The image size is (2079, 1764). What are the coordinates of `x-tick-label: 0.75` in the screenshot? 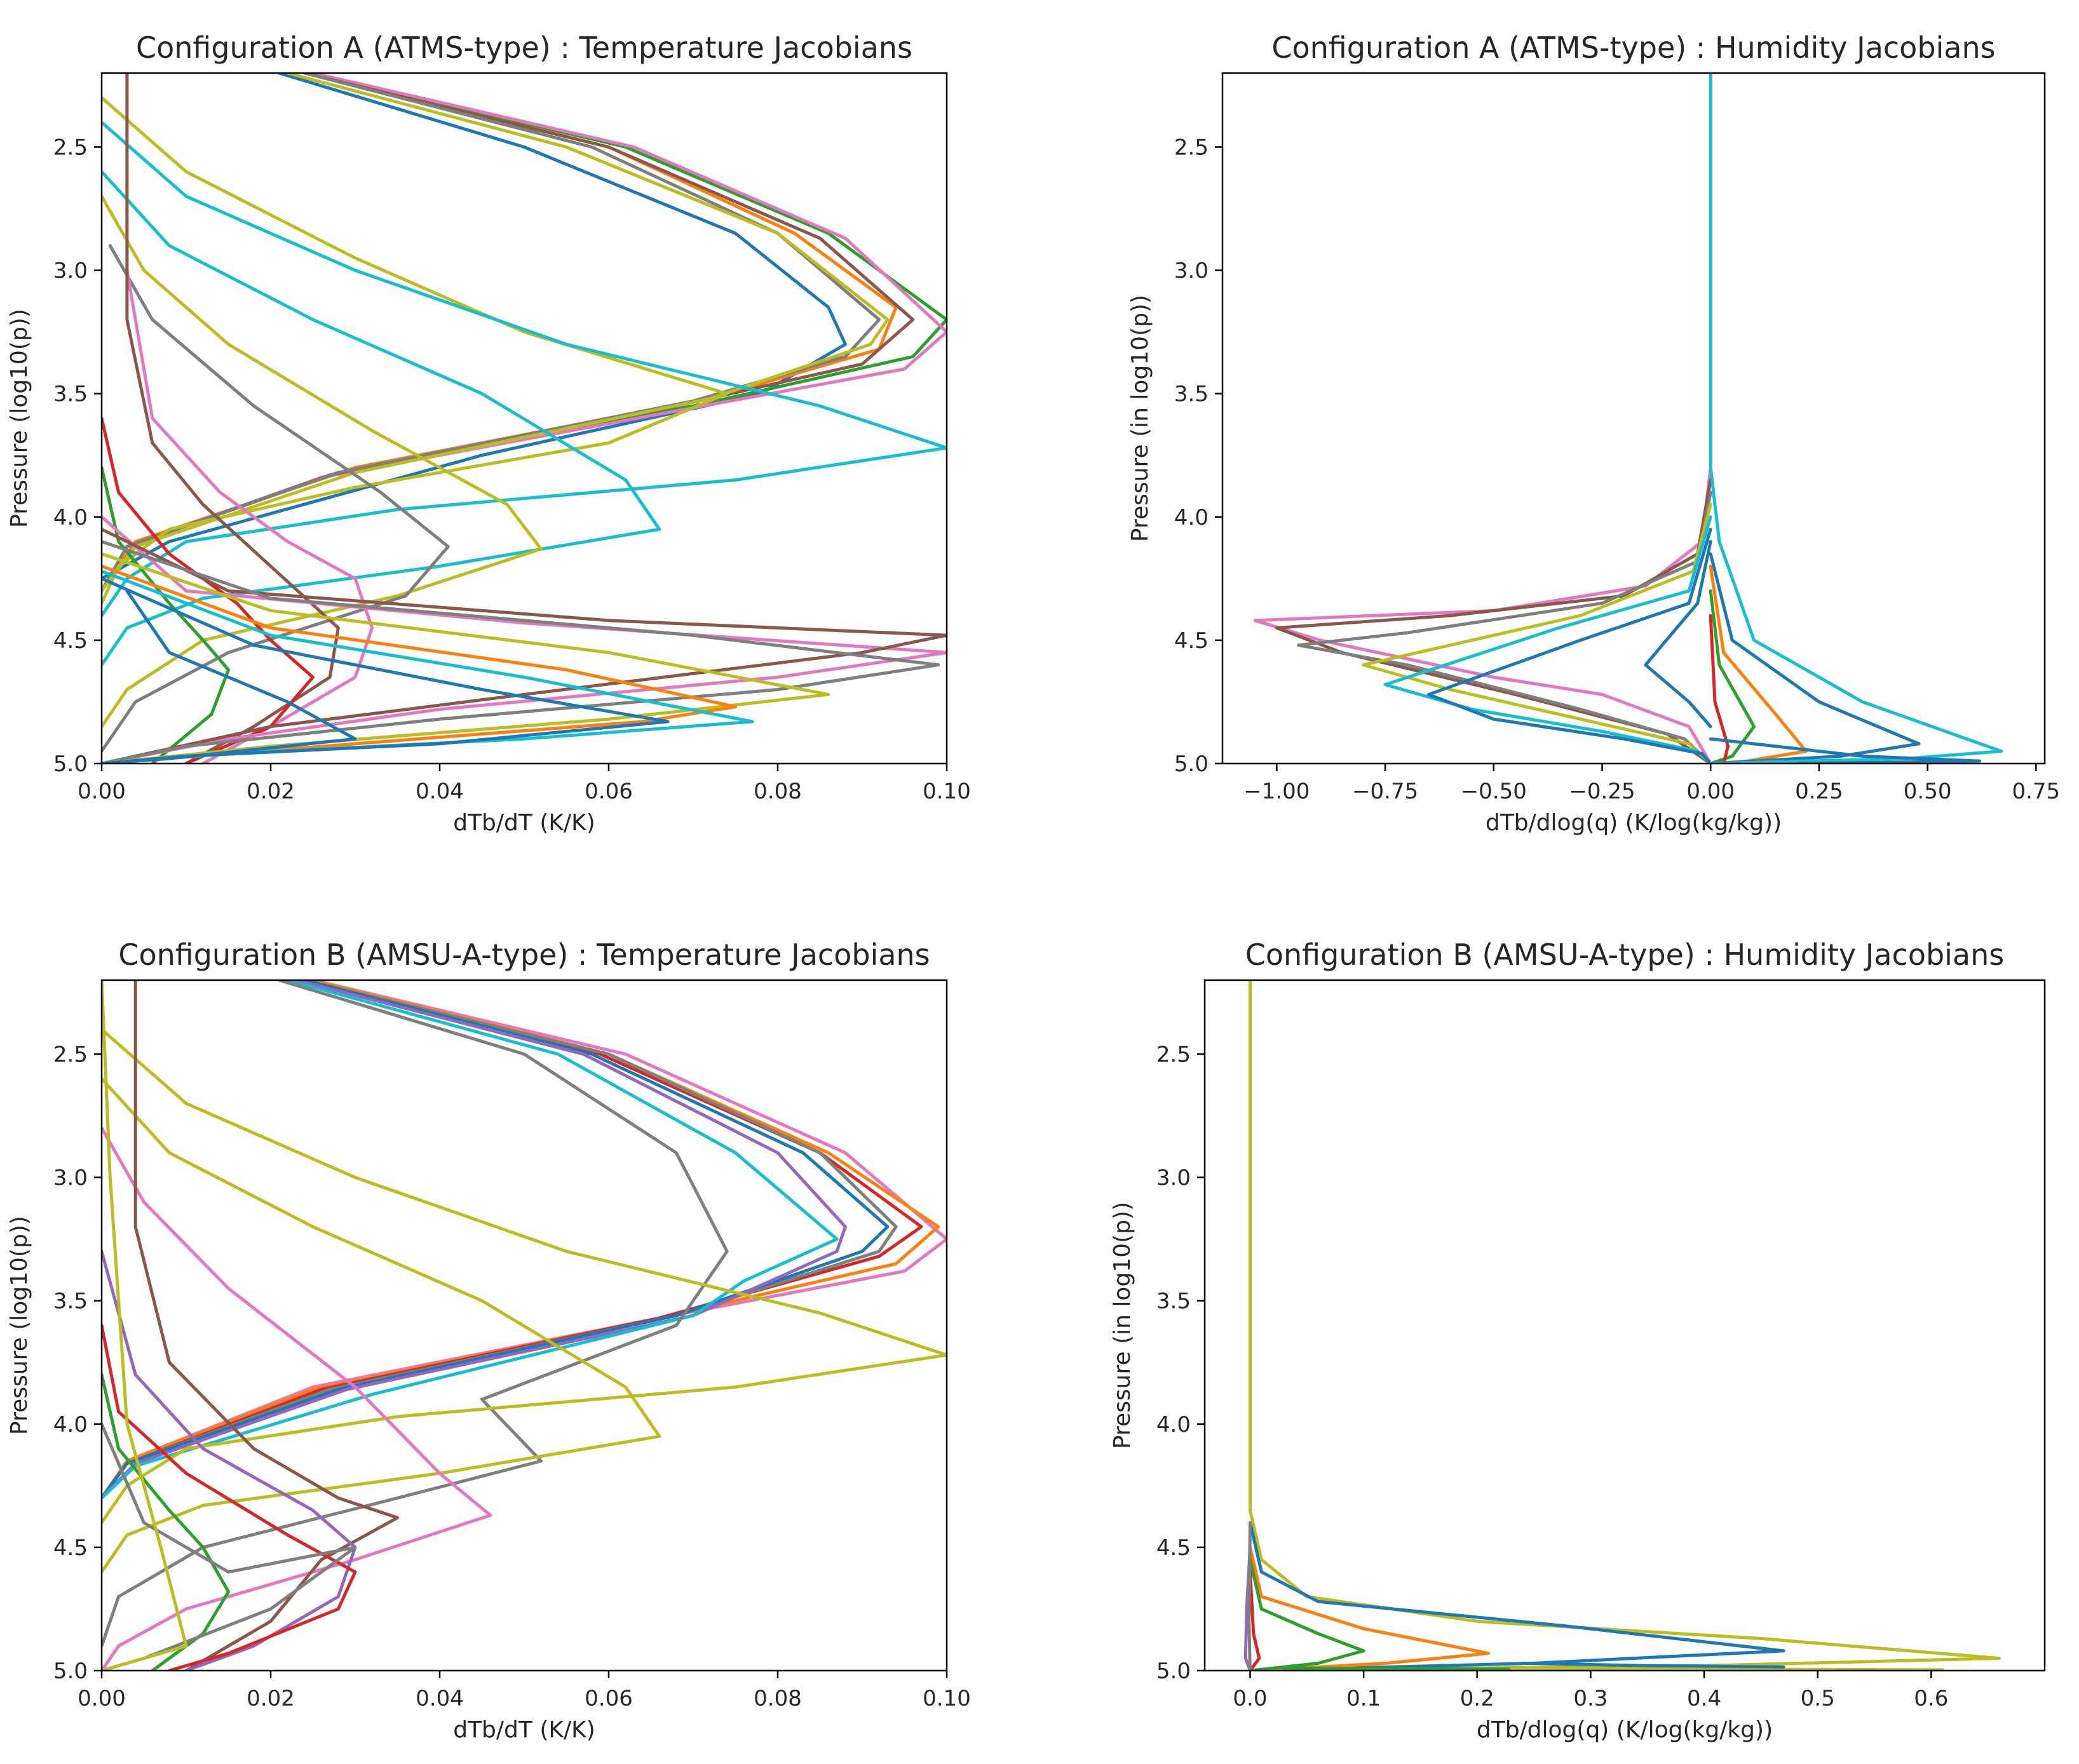 It's located at (2036, 791).